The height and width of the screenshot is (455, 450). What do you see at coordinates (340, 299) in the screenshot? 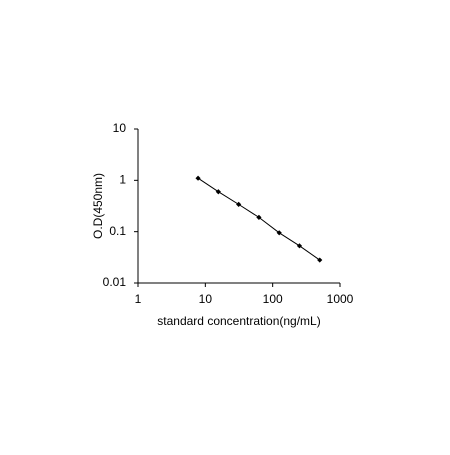
I see `x-tick-label: 1000` at bounding box center [340, 299].